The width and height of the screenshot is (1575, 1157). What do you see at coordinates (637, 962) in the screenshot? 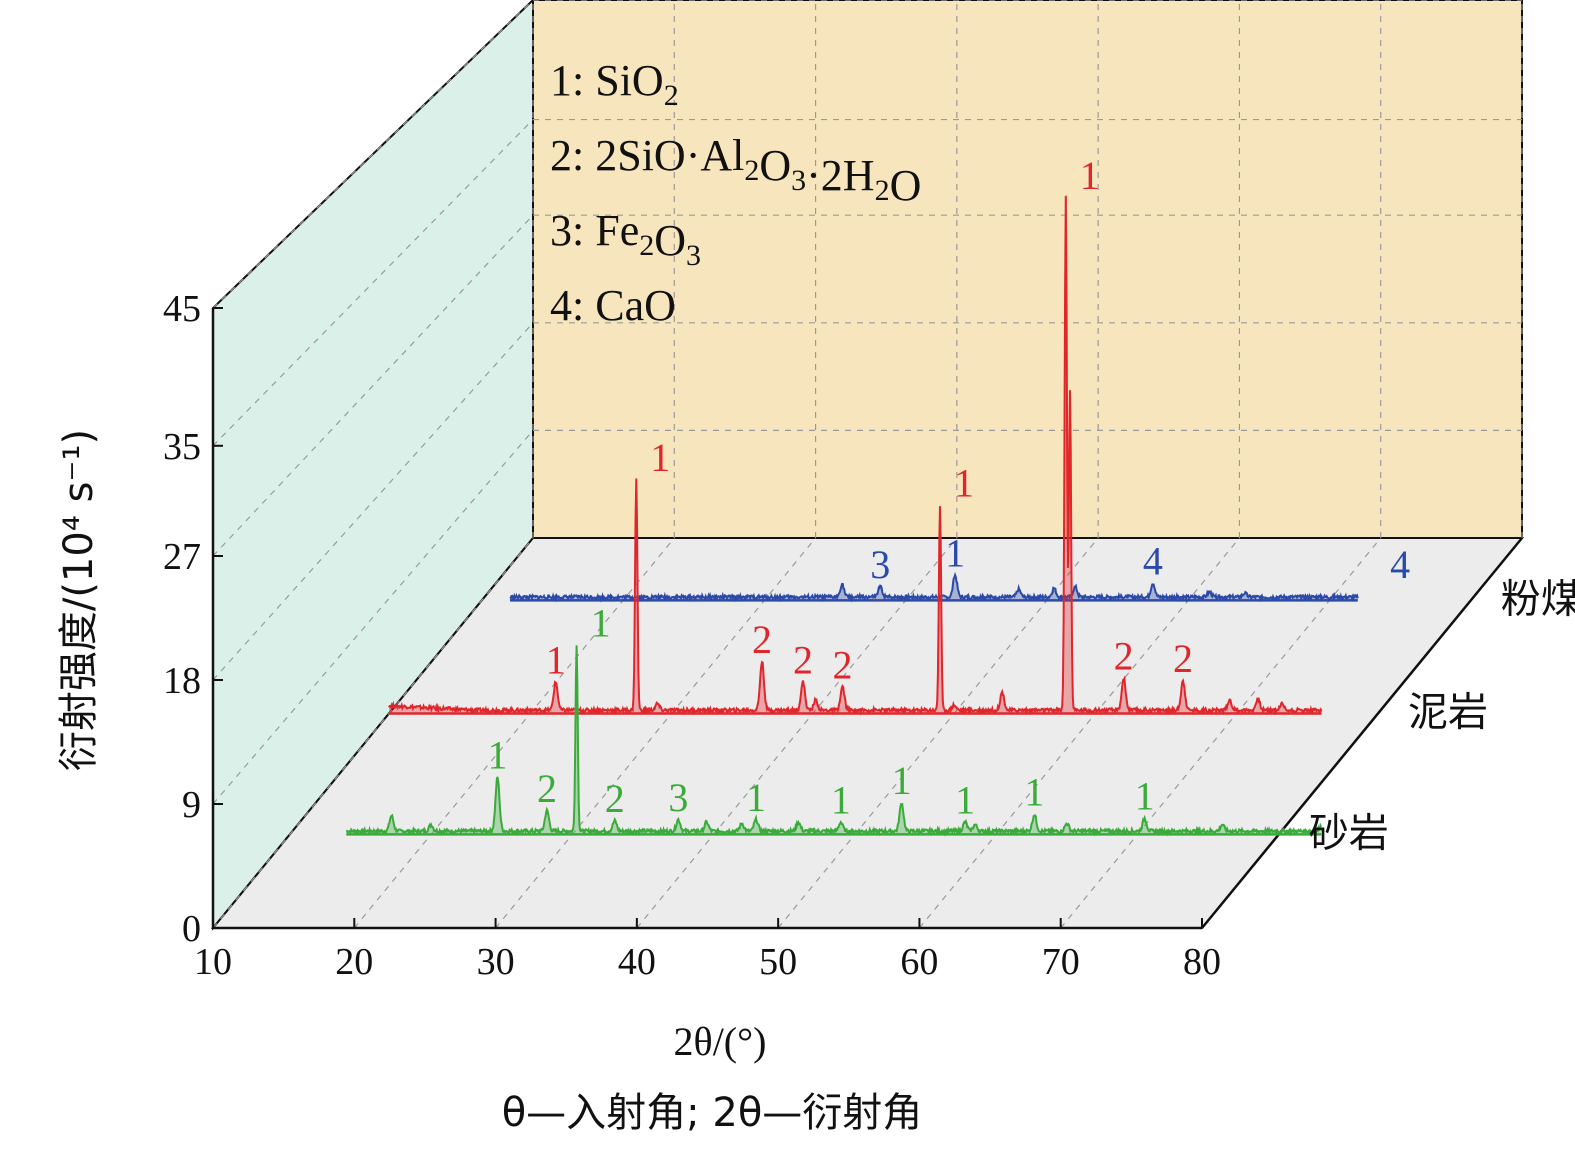
I see `x-tick-label: 40` at bounding box center [637, 962].